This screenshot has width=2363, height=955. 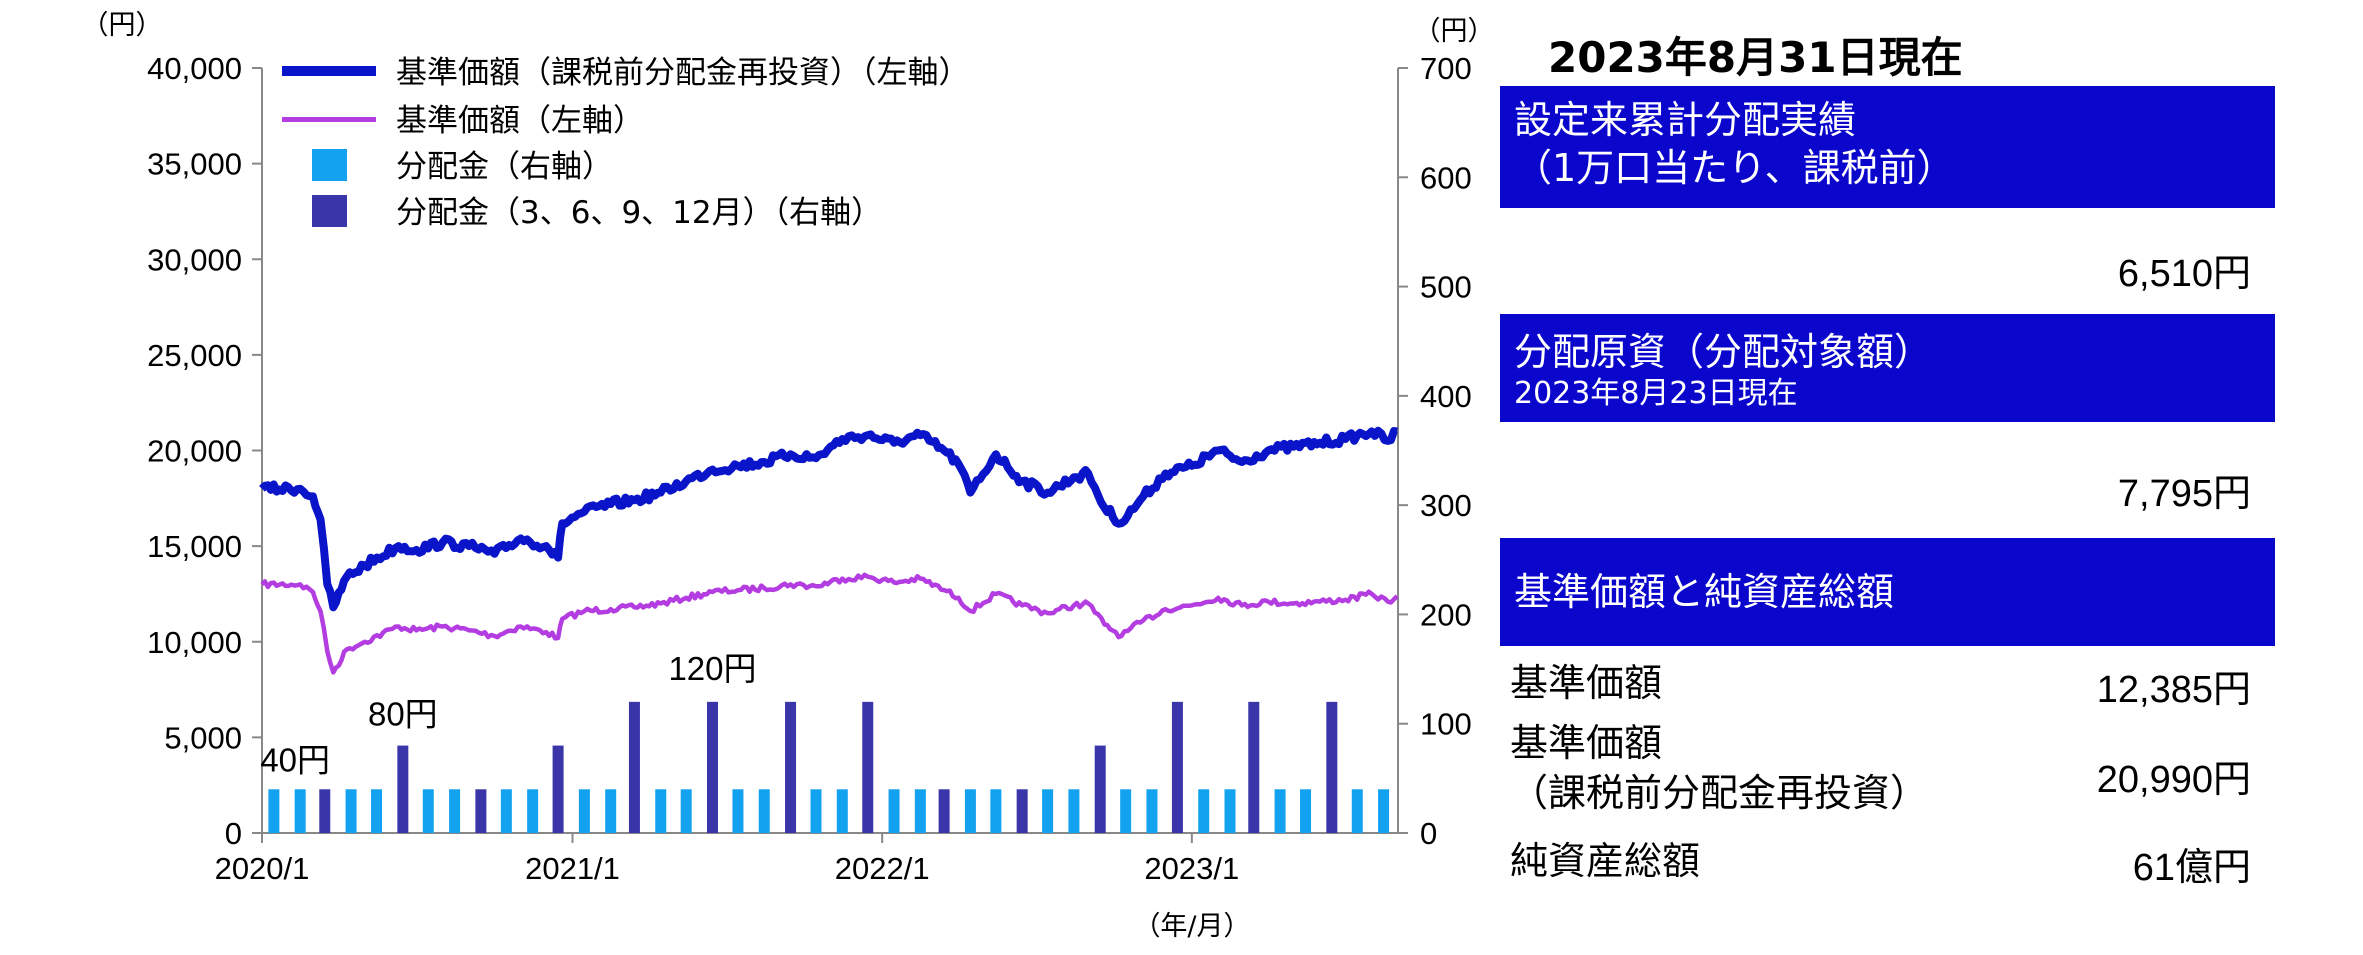 What do you see at coordinates (194, 546) in the screenshot?
I see `left-tick-label: 15,000` at bounding box center [194, 546].